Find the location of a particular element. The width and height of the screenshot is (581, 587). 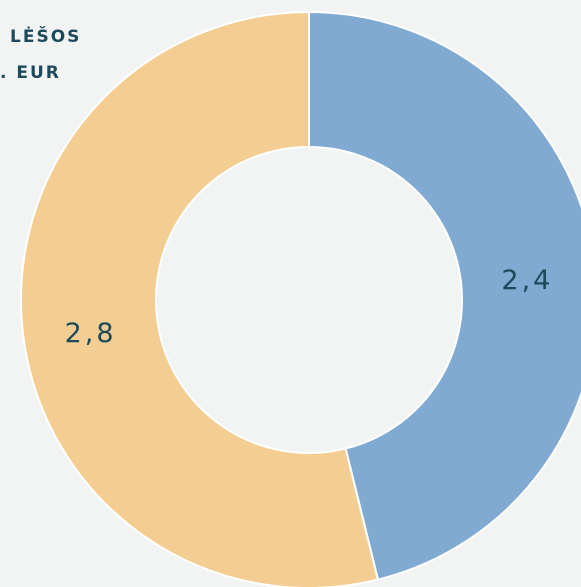

header-line: LĖŠOS is located at coordinates (45, 36).